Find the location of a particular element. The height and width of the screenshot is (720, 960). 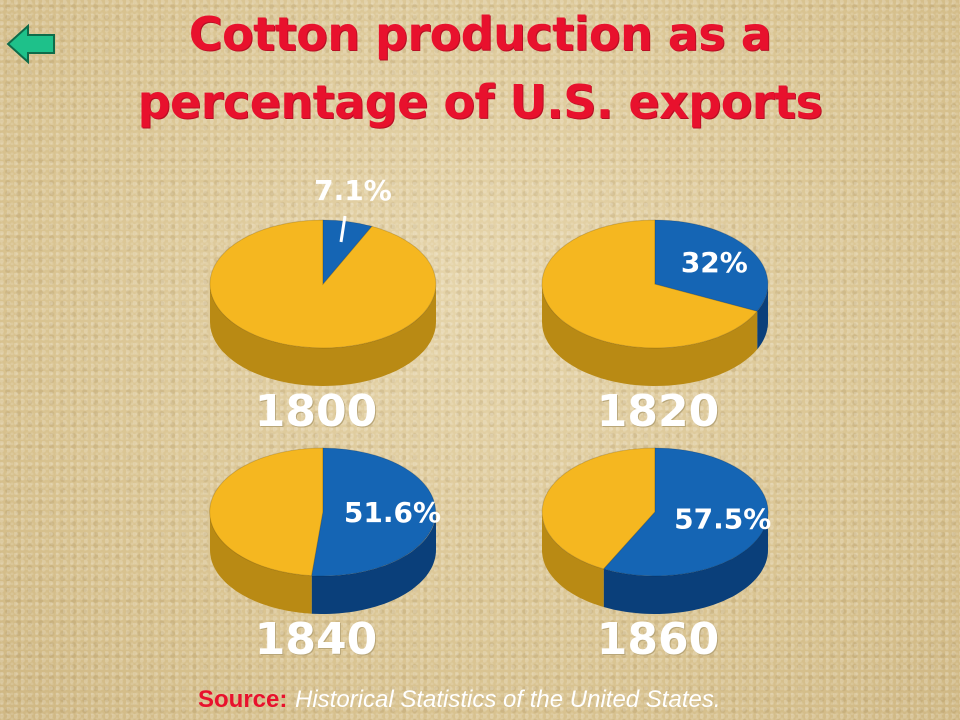

pie-label-1800: 7.1% is located at coordinates (353, 190).